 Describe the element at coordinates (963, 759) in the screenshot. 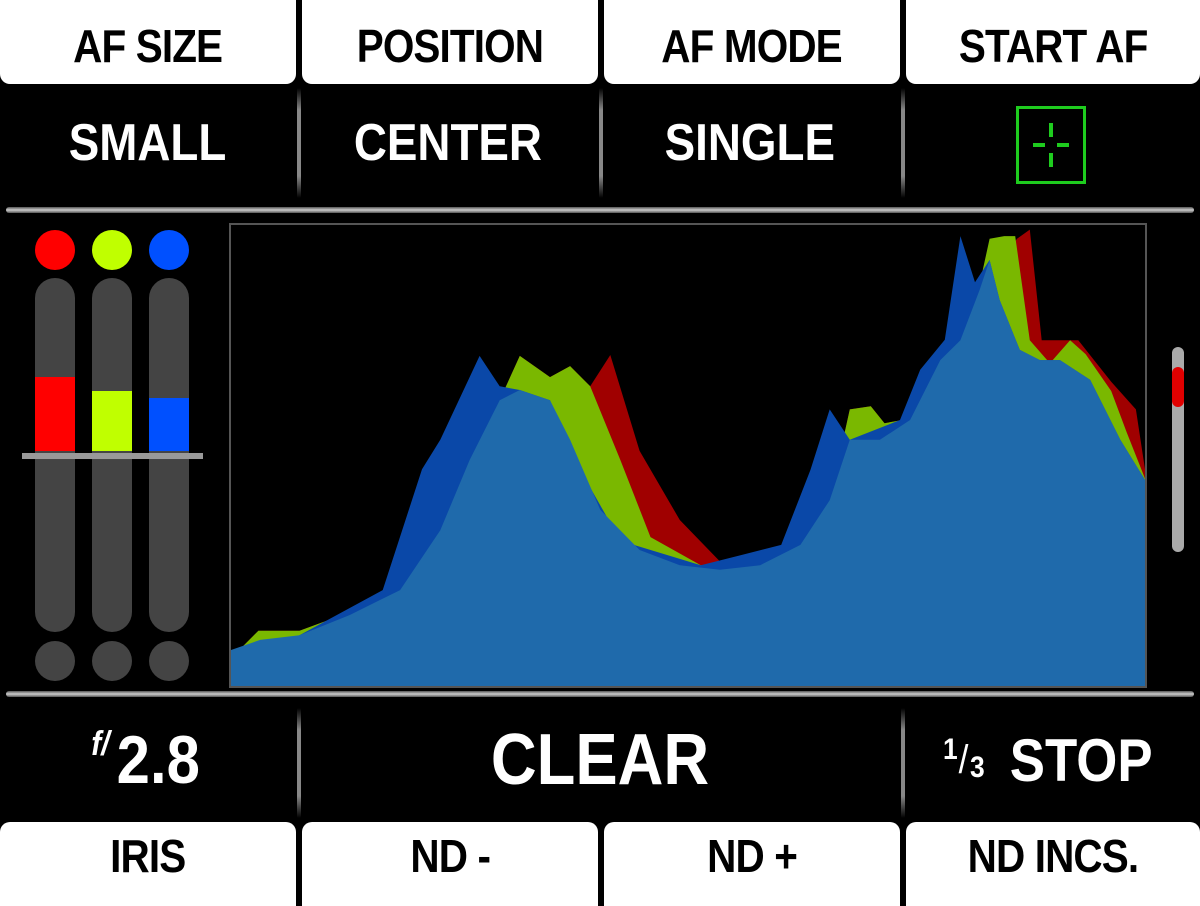

I see `fraction-slash: /` at that location.